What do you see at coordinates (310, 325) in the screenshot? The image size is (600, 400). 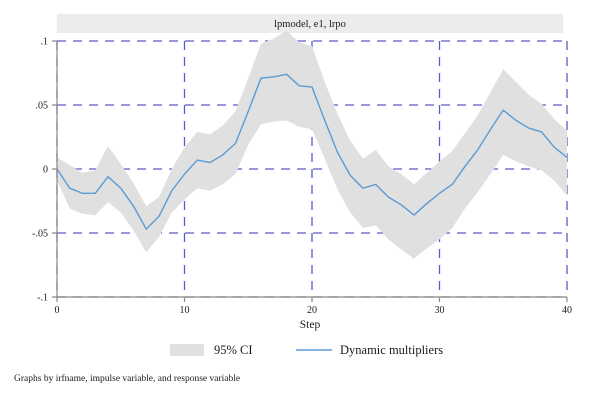 I see `x-axis-title: Step` at bounding box center [310, 325].